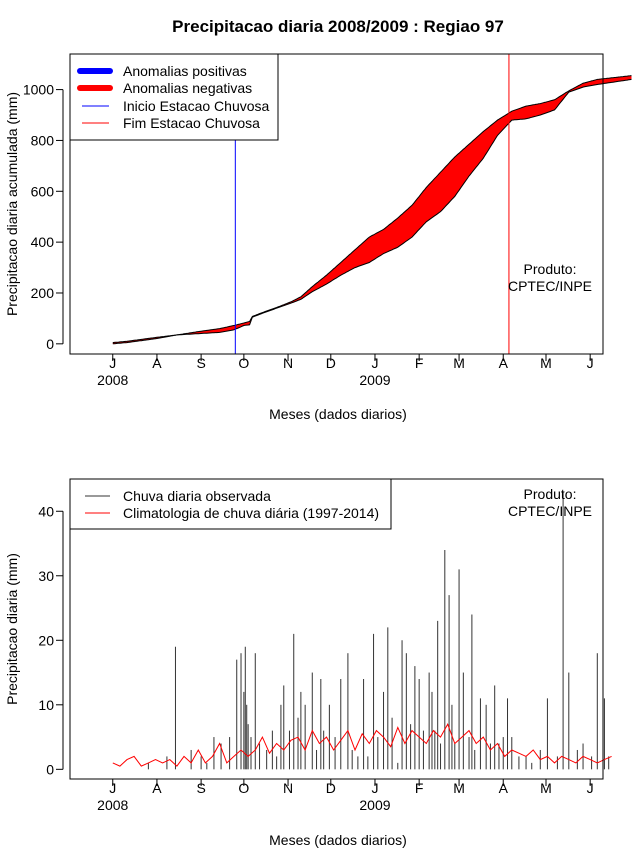 The image size is (640, 850). What do you see at coordinates (419, 363) in the screenshot?
I see `top-month-label: F` at bounding box center [419, 363].